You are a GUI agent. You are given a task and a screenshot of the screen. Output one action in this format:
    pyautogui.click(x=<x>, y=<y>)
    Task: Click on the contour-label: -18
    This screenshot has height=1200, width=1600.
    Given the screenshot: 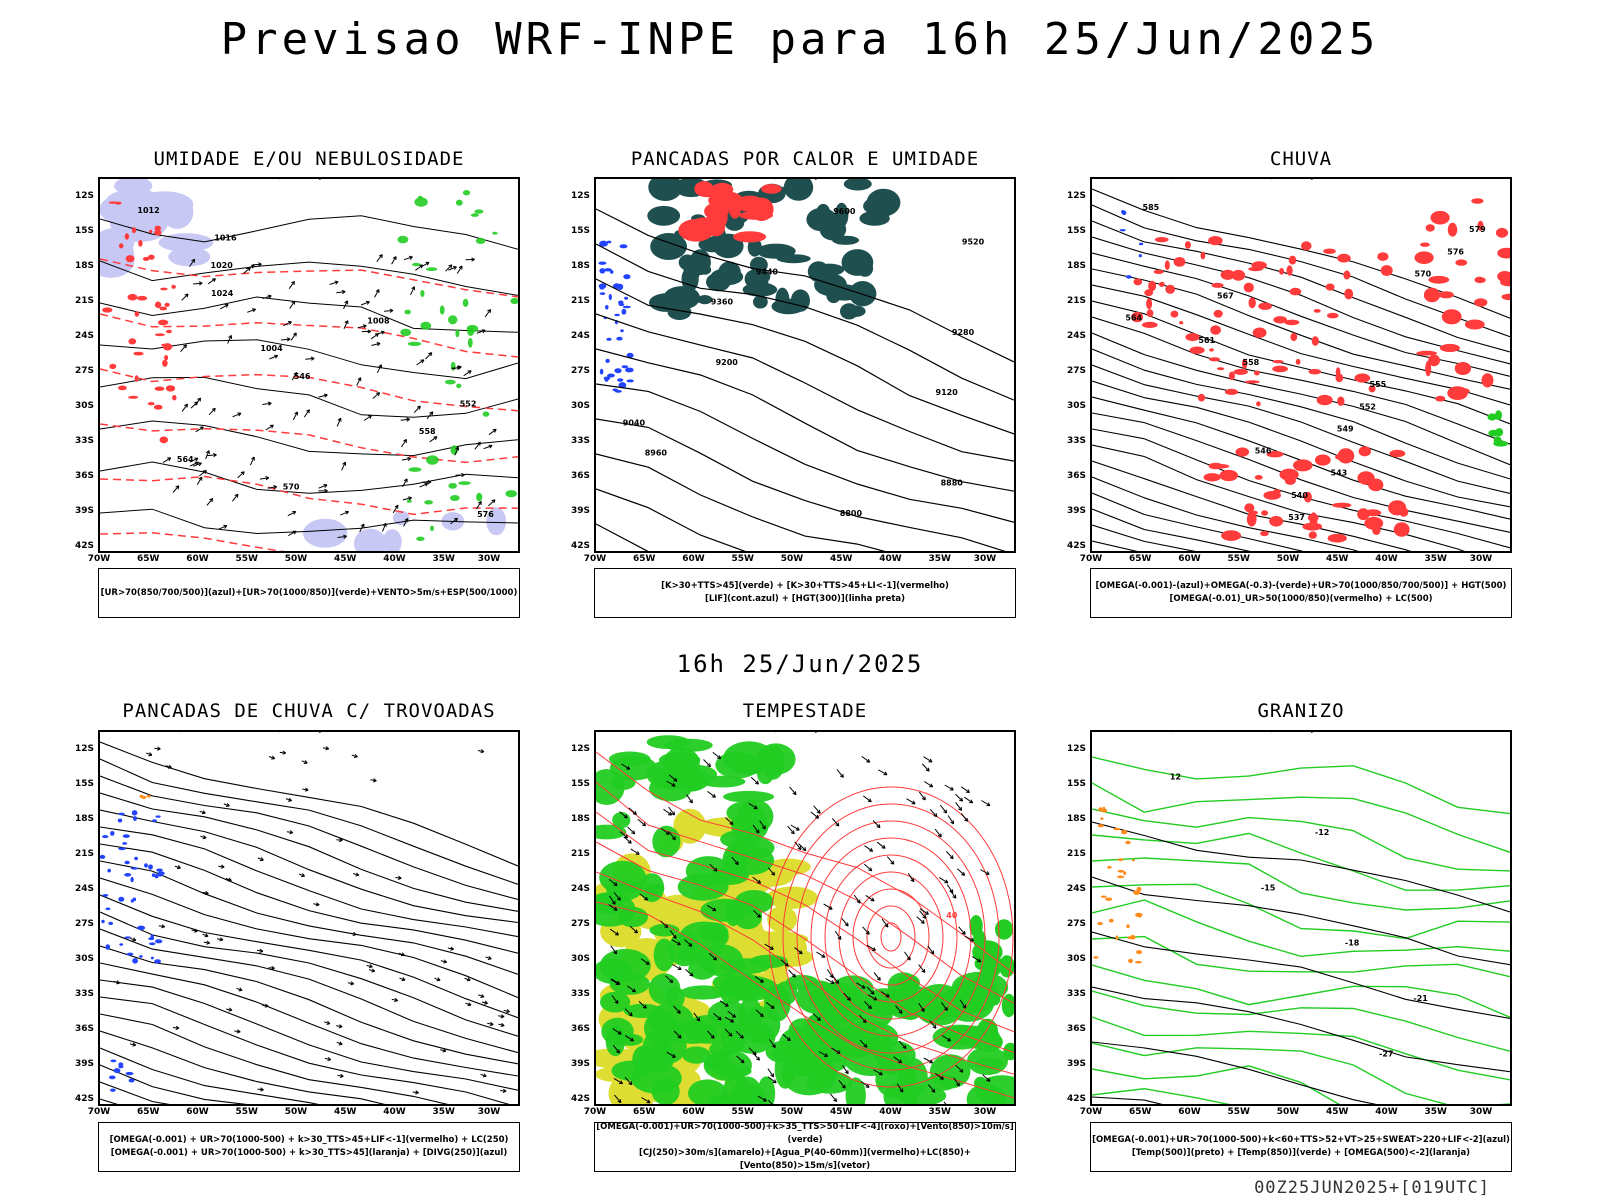 What is the action you would take?
    pyautogui.click(x=1352, y=943)
    